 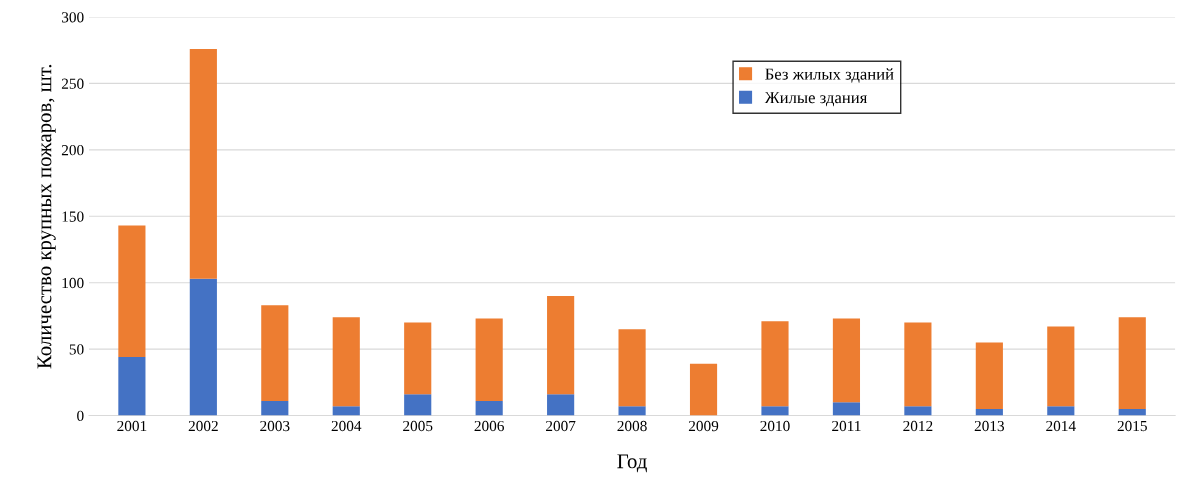 I want to click on x-tick-label: 2015, so click(x=1132, y=426).